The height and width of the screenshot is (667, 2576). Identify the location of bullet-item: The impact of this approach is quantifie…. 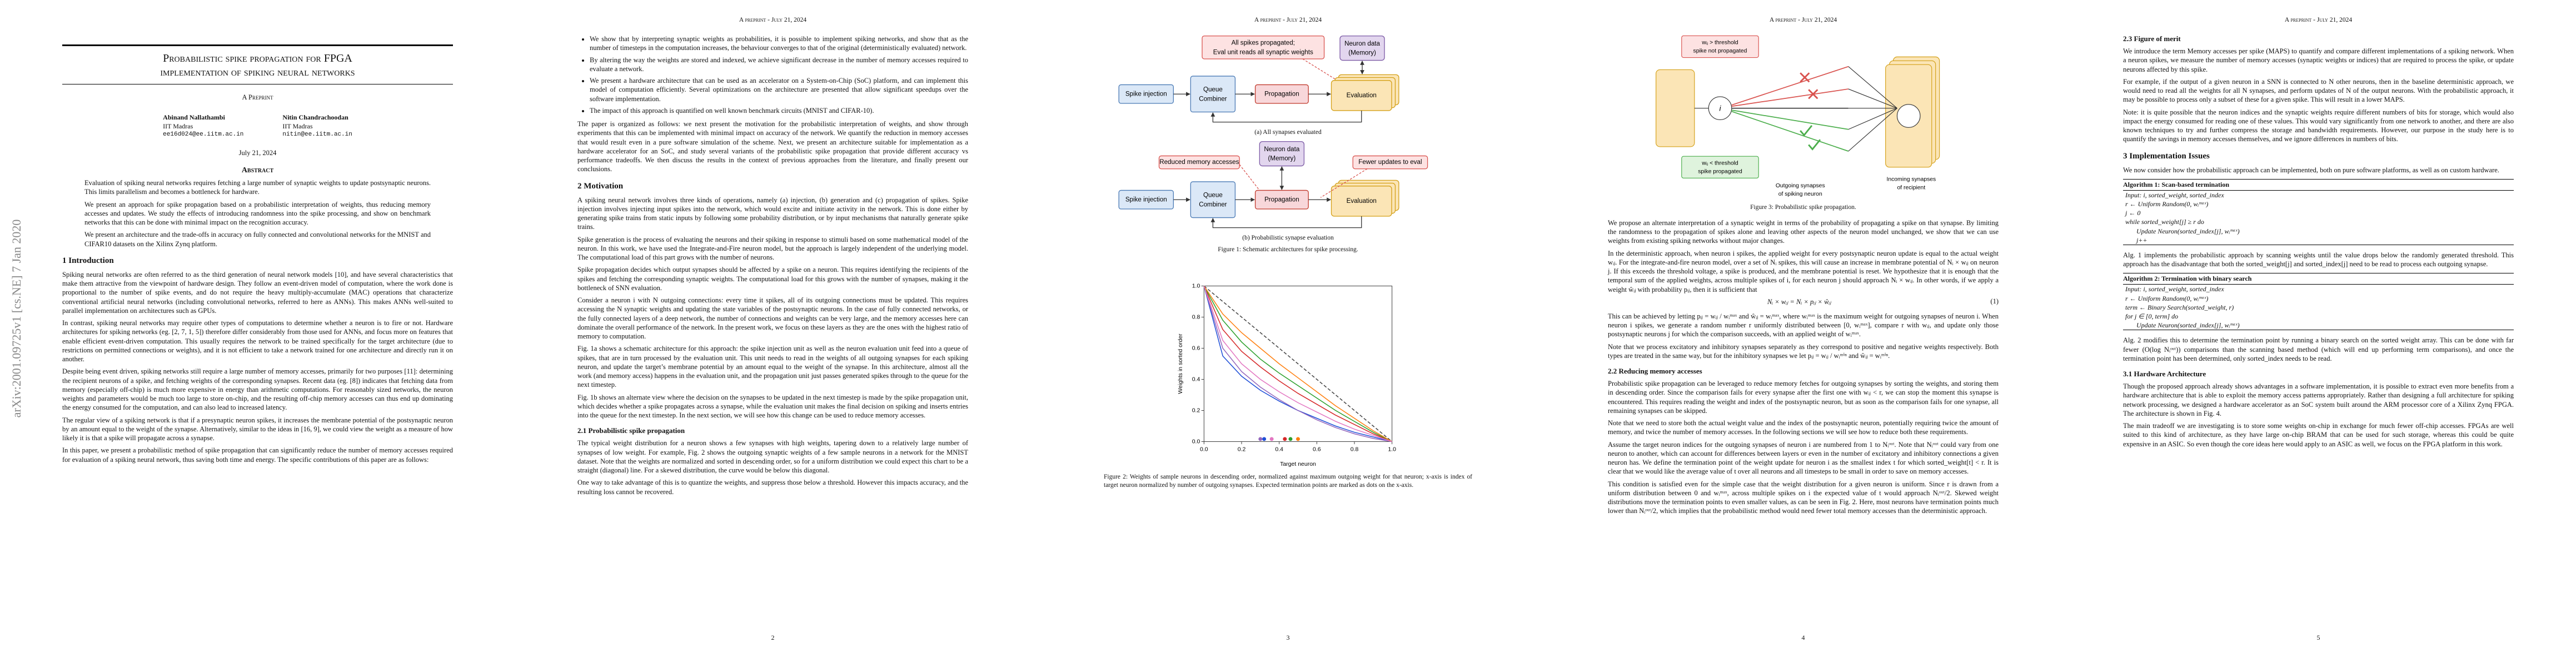
(779, 110).